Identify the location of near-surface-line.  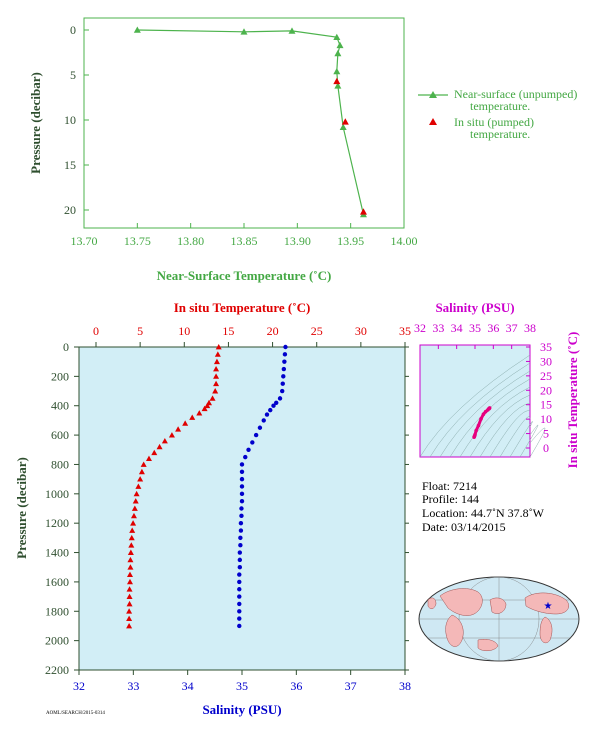
(251, 122).